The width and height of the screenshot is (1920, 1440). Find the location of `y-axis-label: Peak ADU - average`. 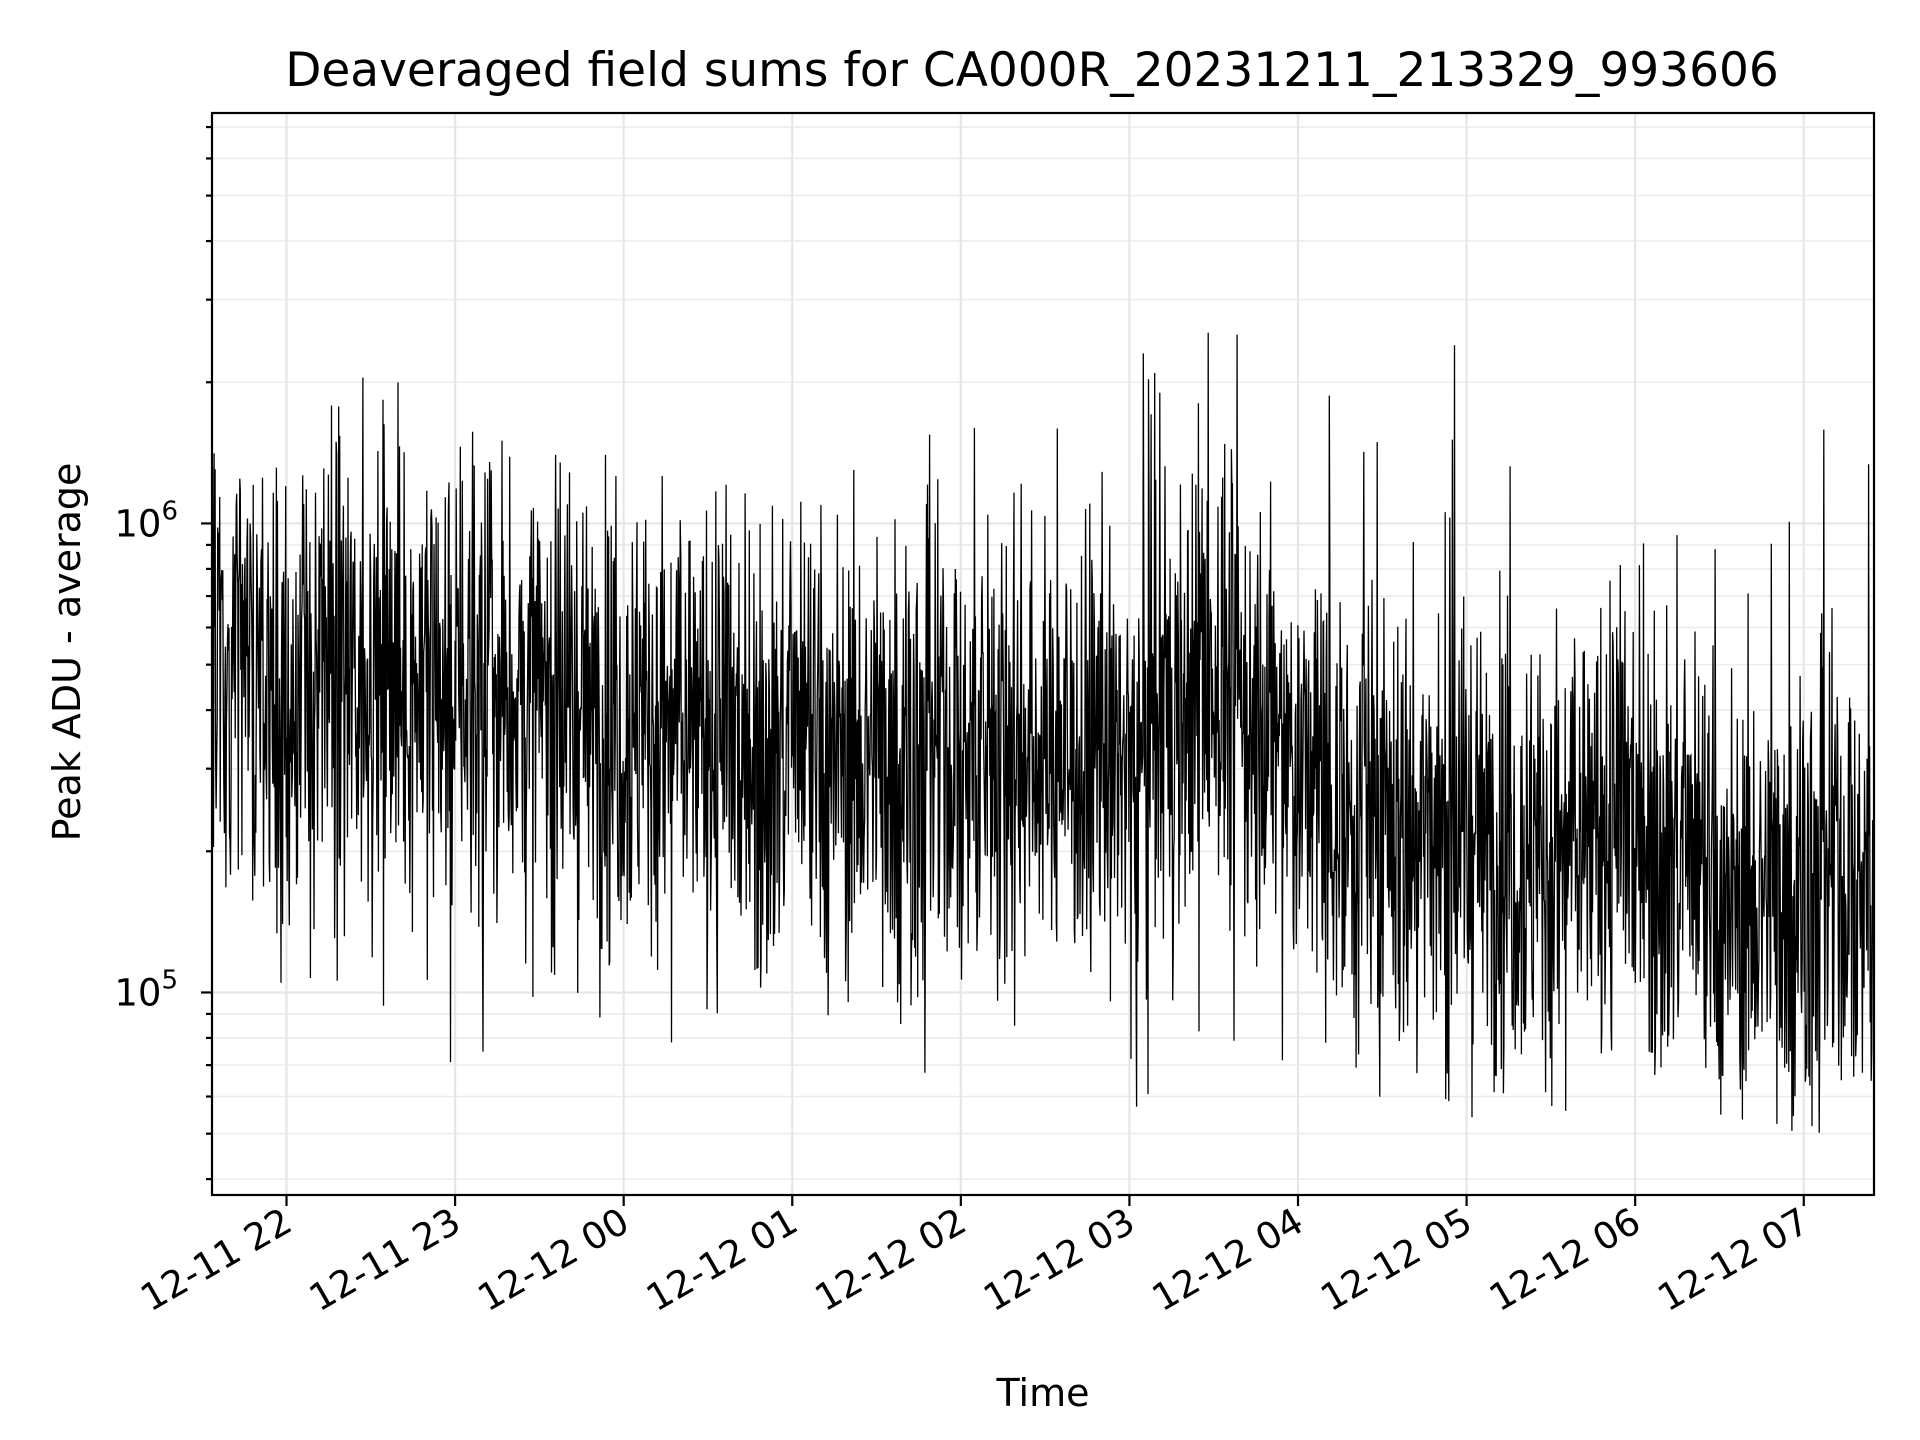

y-axis-label: Peak ADU - average is located at coordinates (67, 652).